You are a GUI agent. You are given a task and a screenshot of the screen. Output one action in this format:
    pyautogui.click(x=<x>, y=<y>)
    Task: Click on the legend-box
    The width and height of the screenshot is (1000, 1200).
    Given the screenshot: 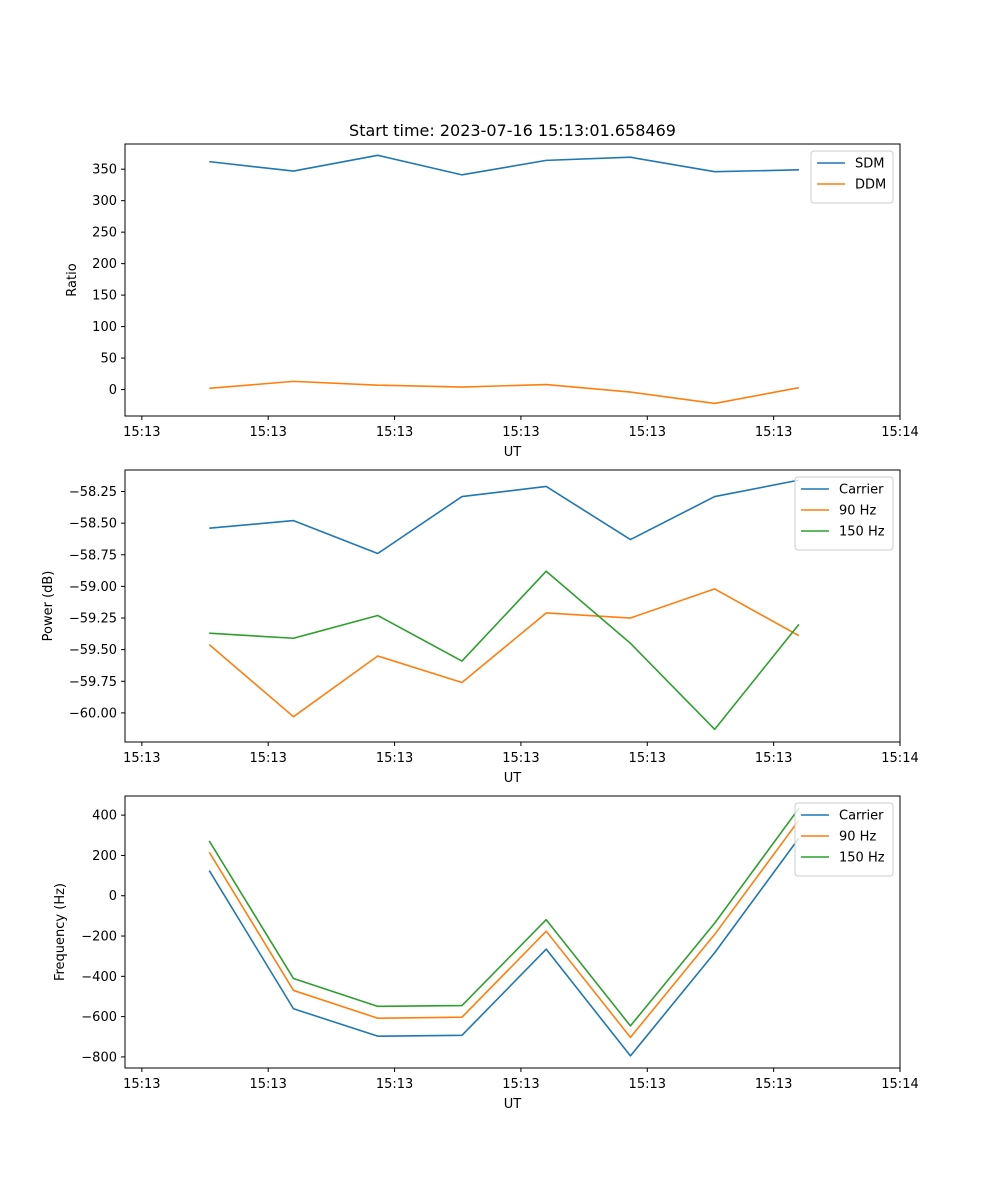 What is the action you would take?
    pyautogui.click(x=852, y=177)
    